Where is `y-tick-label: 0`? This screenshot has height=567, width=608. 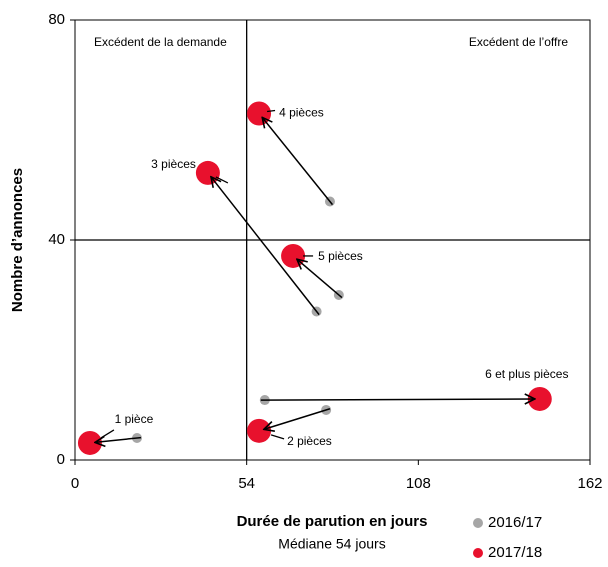
y-tick-label: 0 is located at coordinates (61, 459).